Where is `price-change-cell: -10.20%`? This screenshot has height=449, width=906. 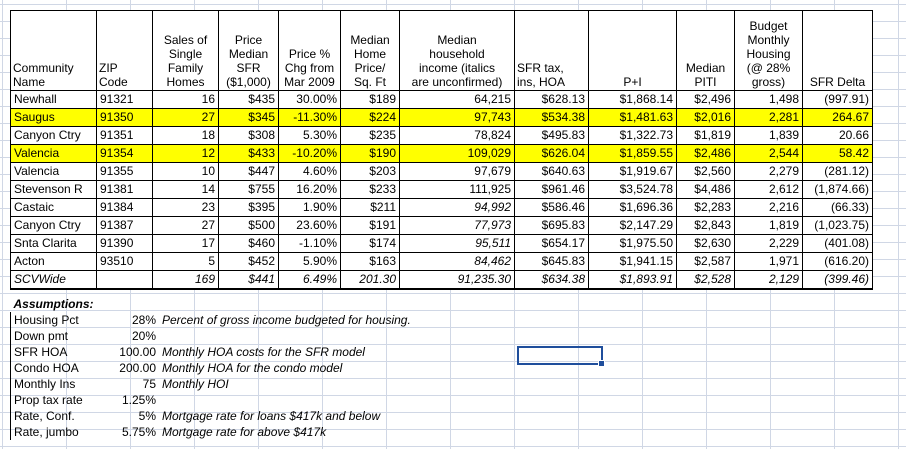
price-change-cell: -10.20% is located at coordinates (309, 153).